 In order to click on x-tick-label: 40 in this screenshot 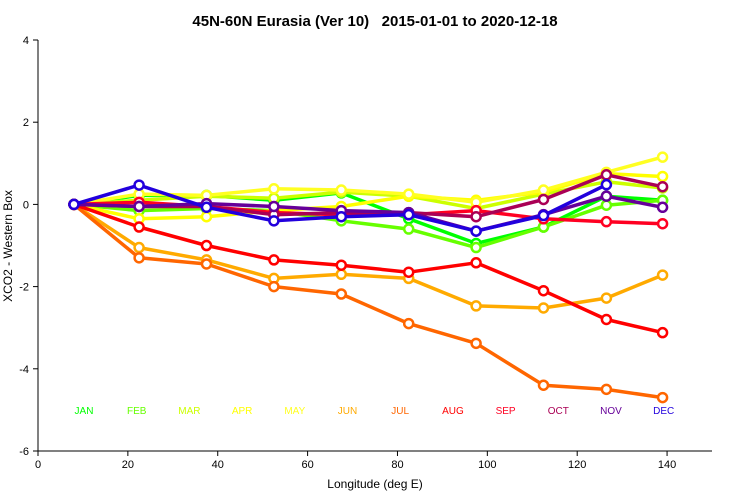, I will do `click(218, 465)`.